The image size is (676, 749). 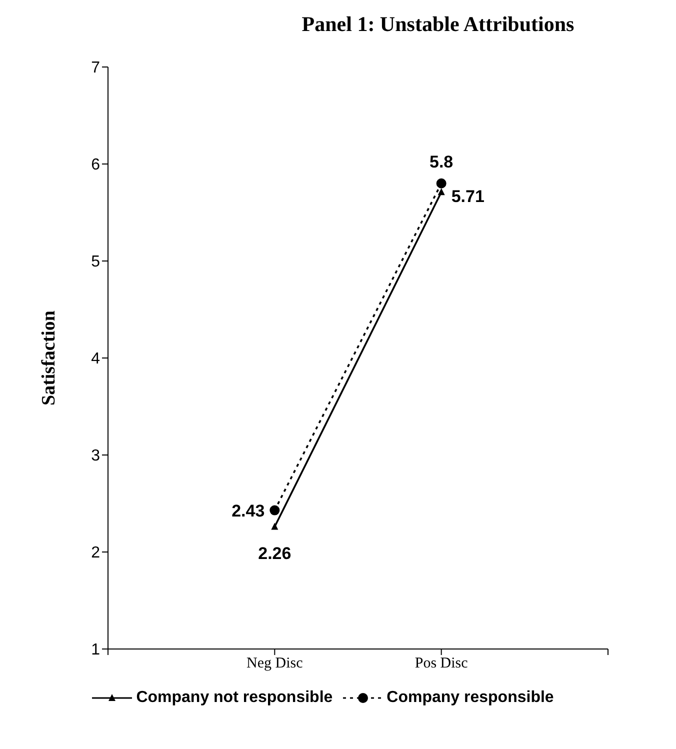 I want to click on y-tick-label: 5, so click(x=95, y=262).